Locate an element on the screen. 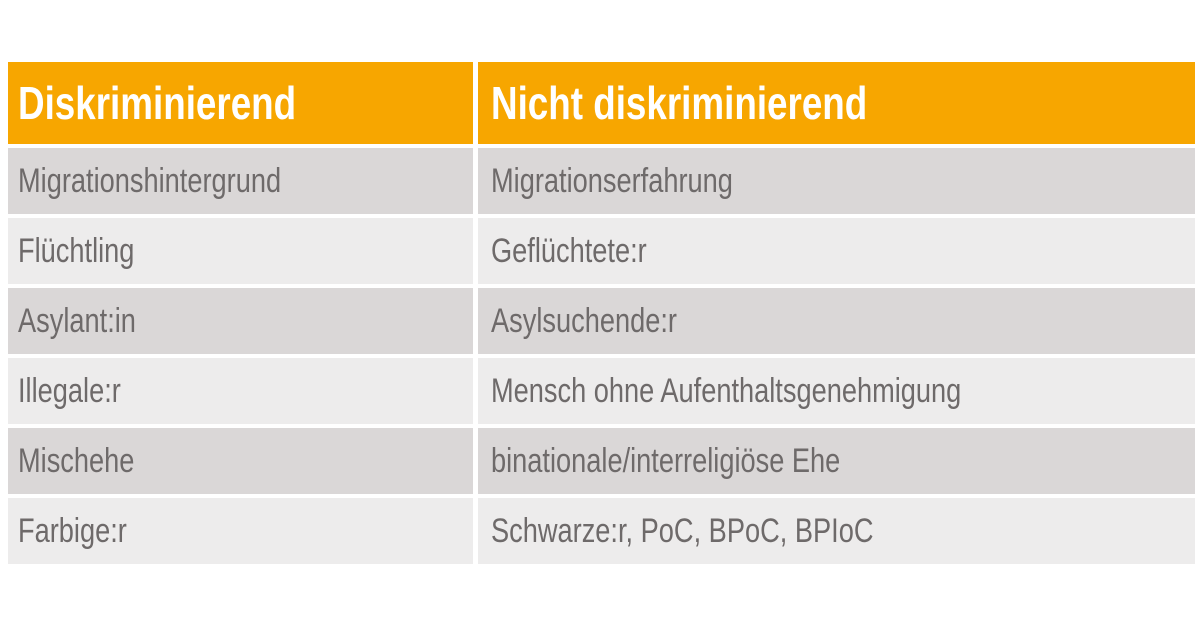 Image resolution: width=1200 pixels, height=637 pixels. header-cell-diskriminierend: Diskriminierend is located at coordinates (240, 103).